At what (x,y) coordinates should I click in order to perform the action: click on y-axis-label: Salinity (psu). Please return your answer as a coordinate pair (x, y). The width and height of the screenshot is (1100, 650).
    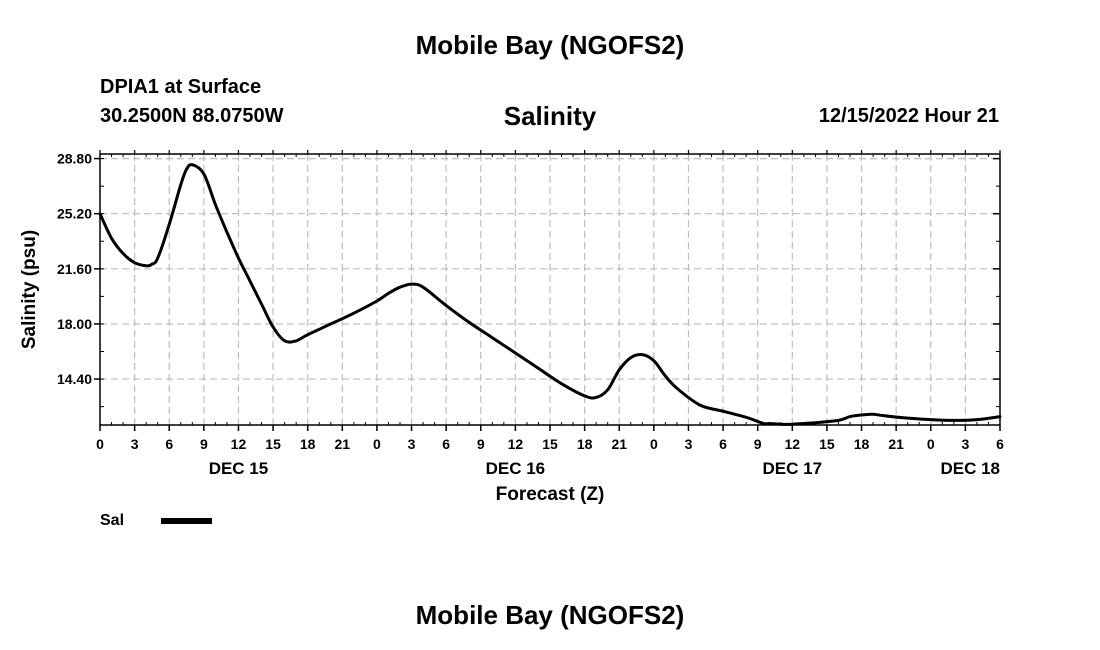
    Looking at the image, I should click on (29, 289).